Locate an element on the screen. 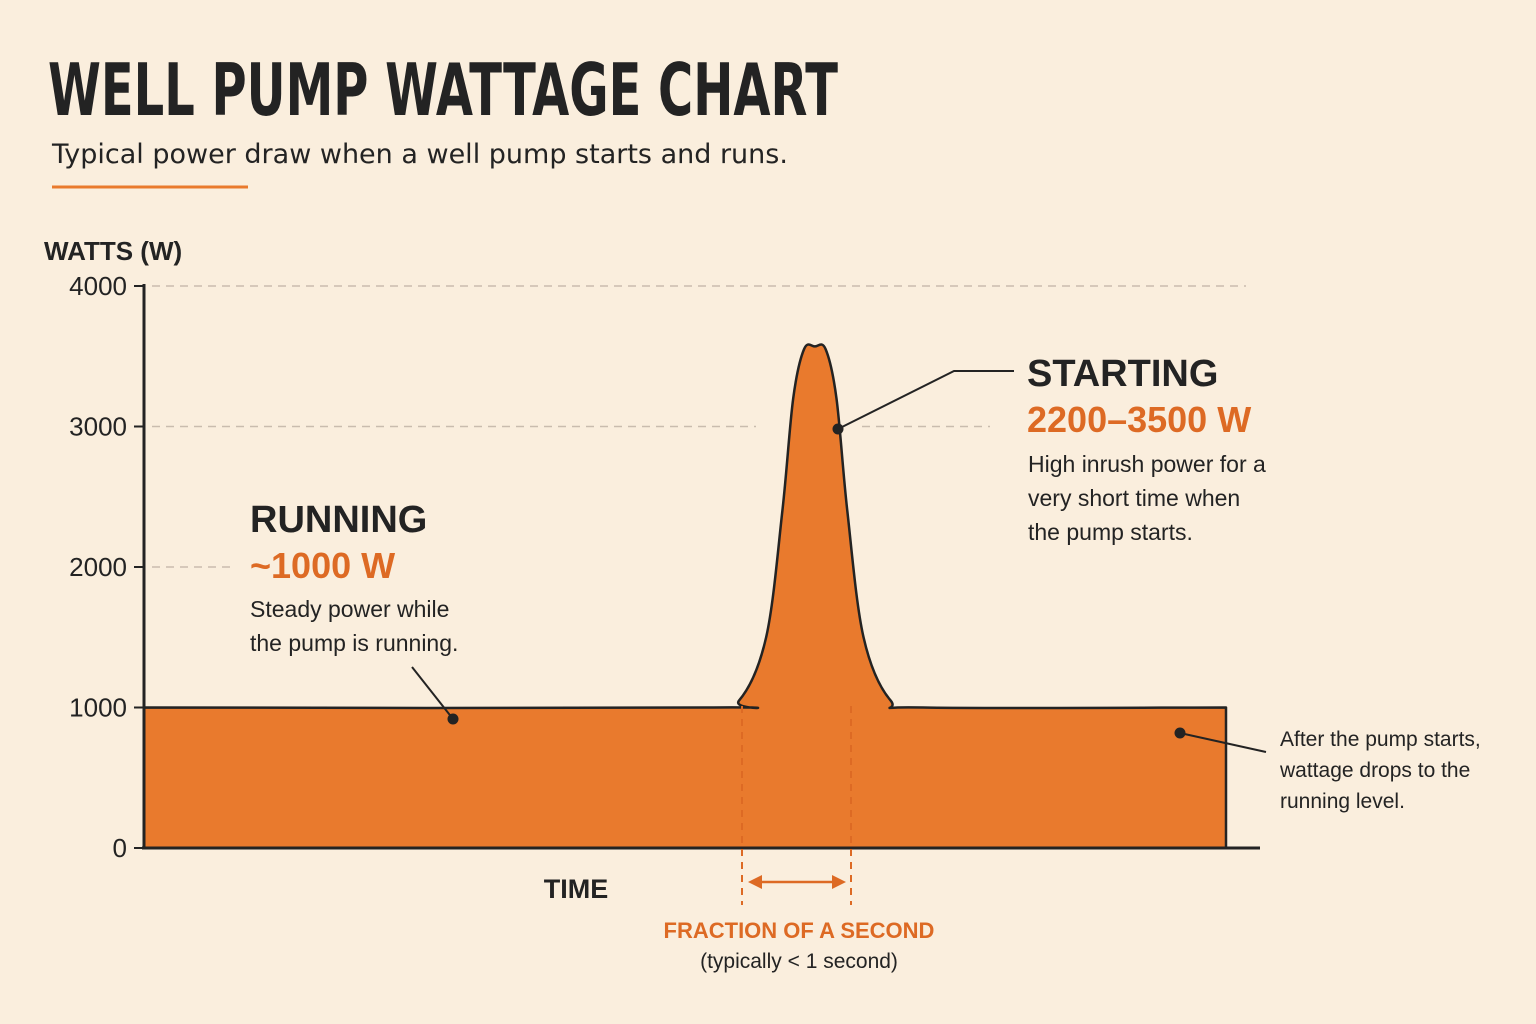 The image size is (1536, 1024). y-tick-label: 0 is located at coordinates (120, 848).